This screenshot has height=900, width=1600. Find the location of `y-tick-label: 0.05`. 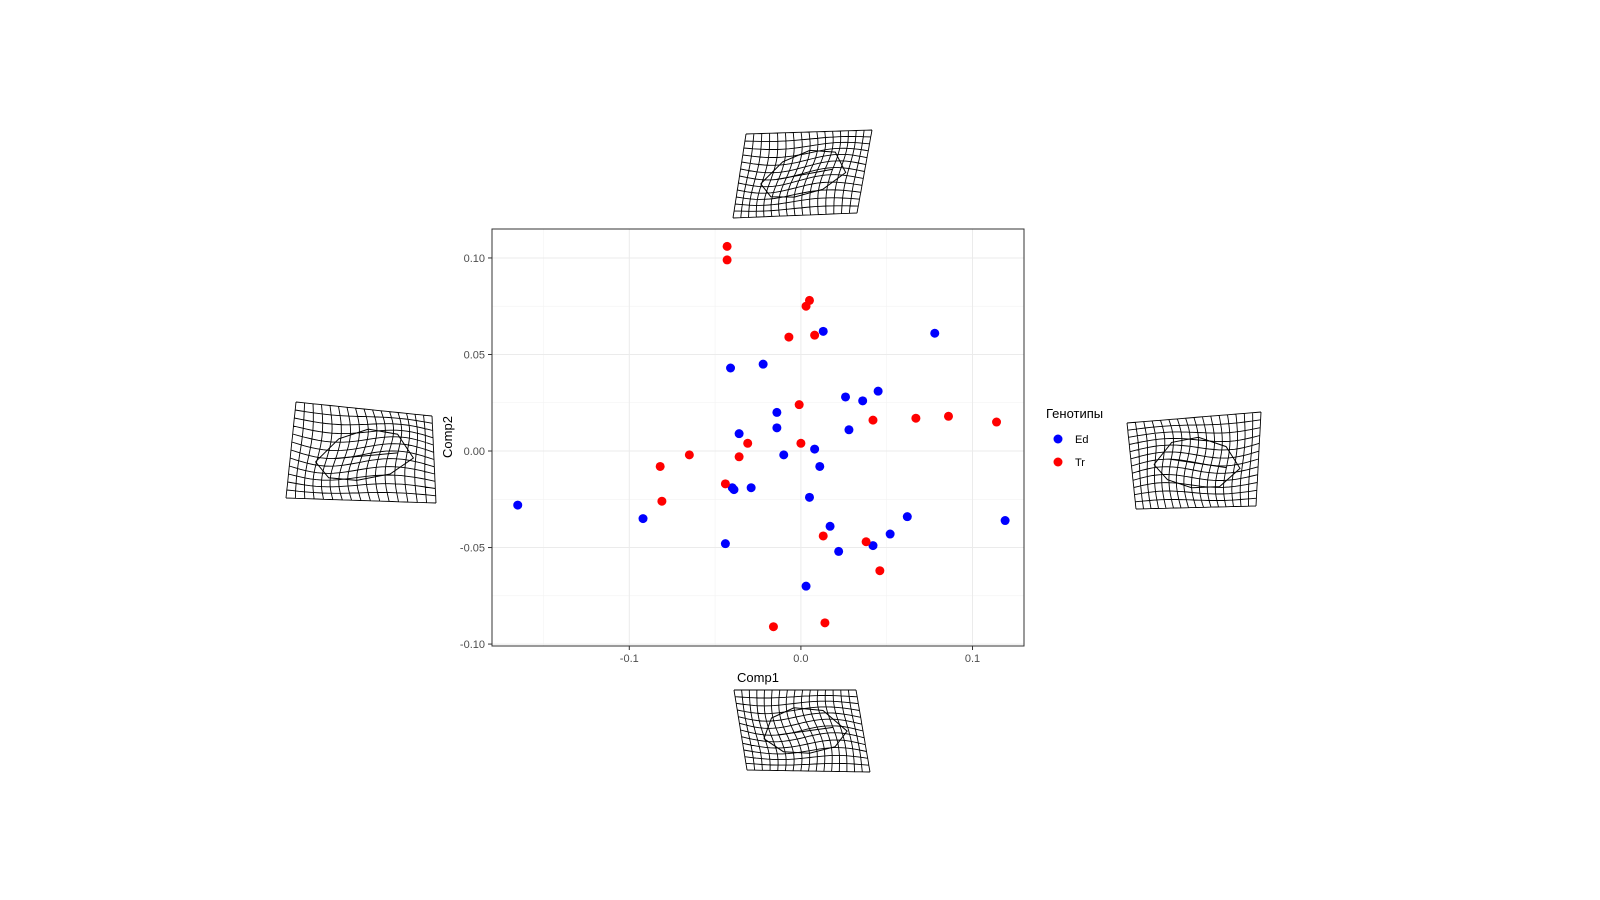

y-tick-label: 0.05 is located at coordinates (474, 355).